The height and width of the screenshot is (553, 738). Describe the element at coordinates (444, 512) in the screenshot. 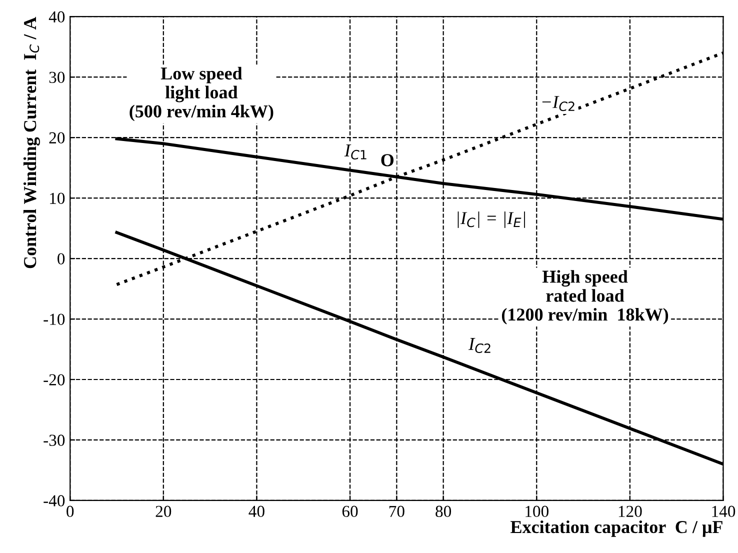

I see `x-tick-label: 80` at that location.